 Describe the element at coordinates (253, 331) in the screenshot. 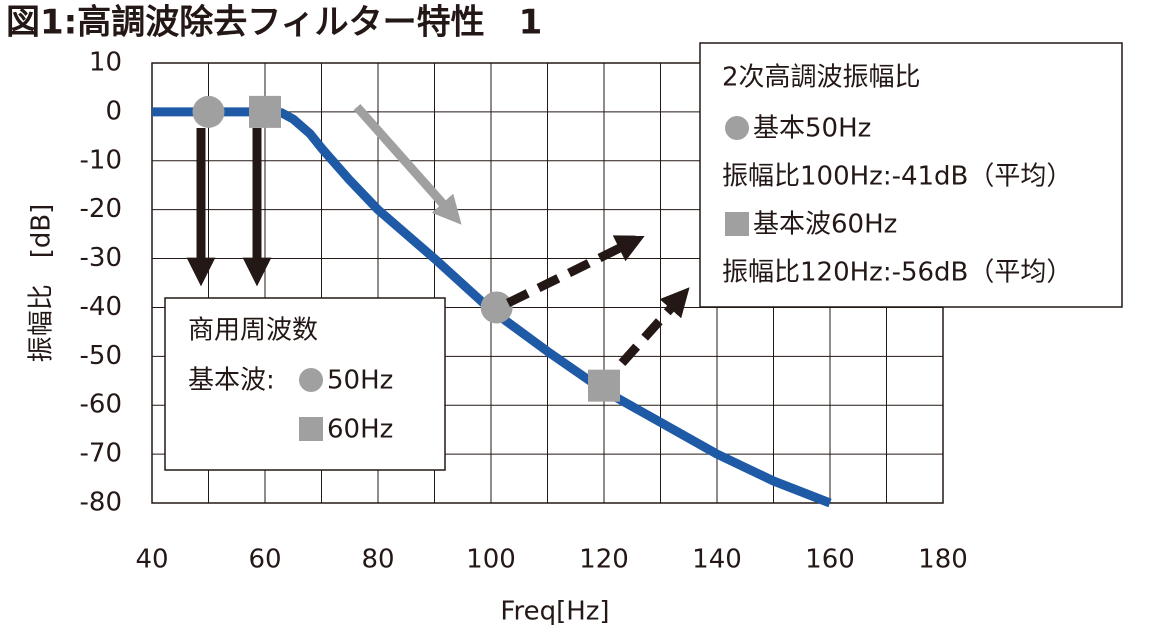

I see `box-heading: 商用周波数` at that location.